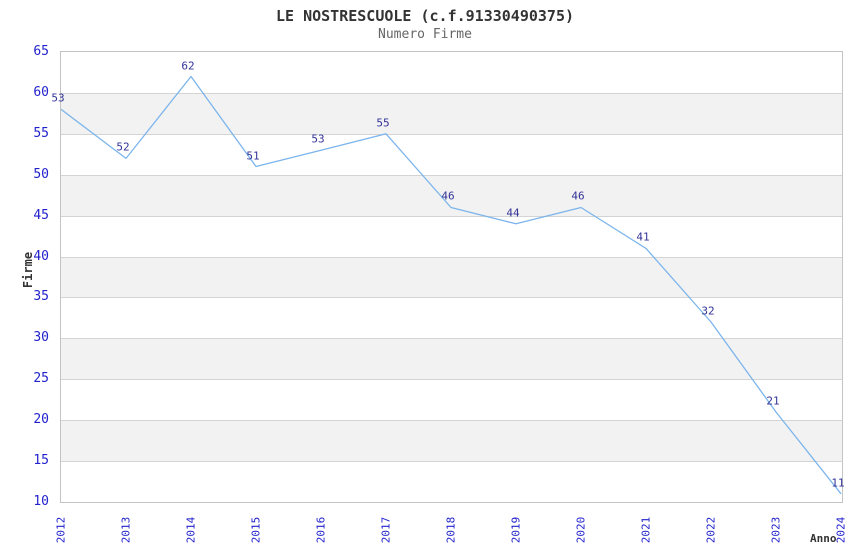 The width and height of the screenshot is (850, 550). What do you see at coordinates (516, 530) in the screenshot?
I see `x-tick-label: 2019` at bounding box center [516, 530].